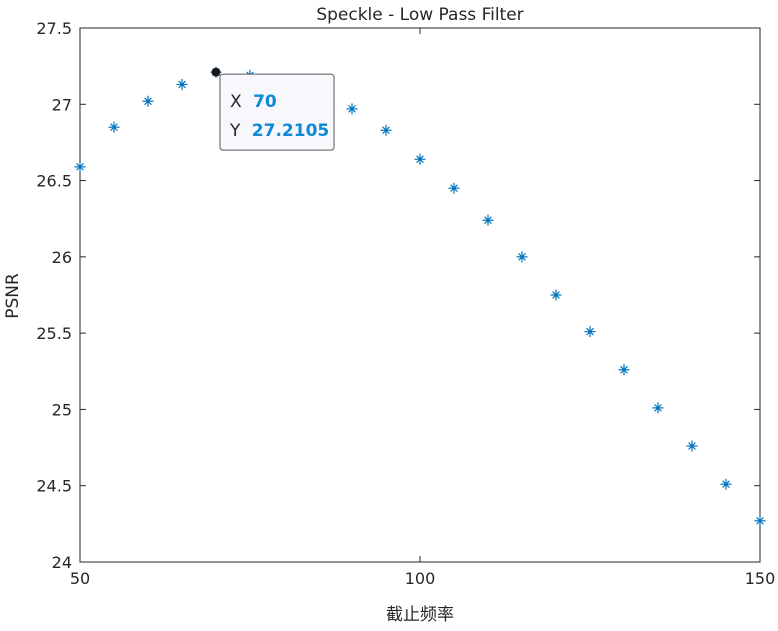 The image size is (778, 631). Describe the element at coordinates (54, 28) in the screenshot. I see `y-tick-label: 27.5` at that location.